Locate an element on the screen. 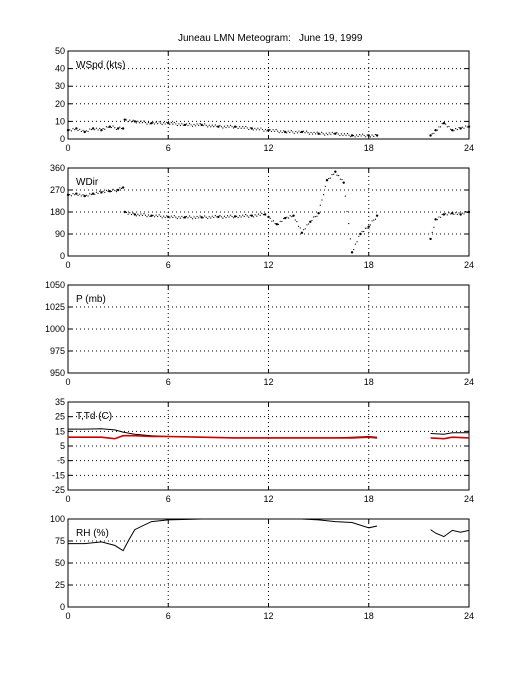 The width and height of the screenshot is (520, 683). y-tick-label: 1050 is located at coordinates (55, 285).